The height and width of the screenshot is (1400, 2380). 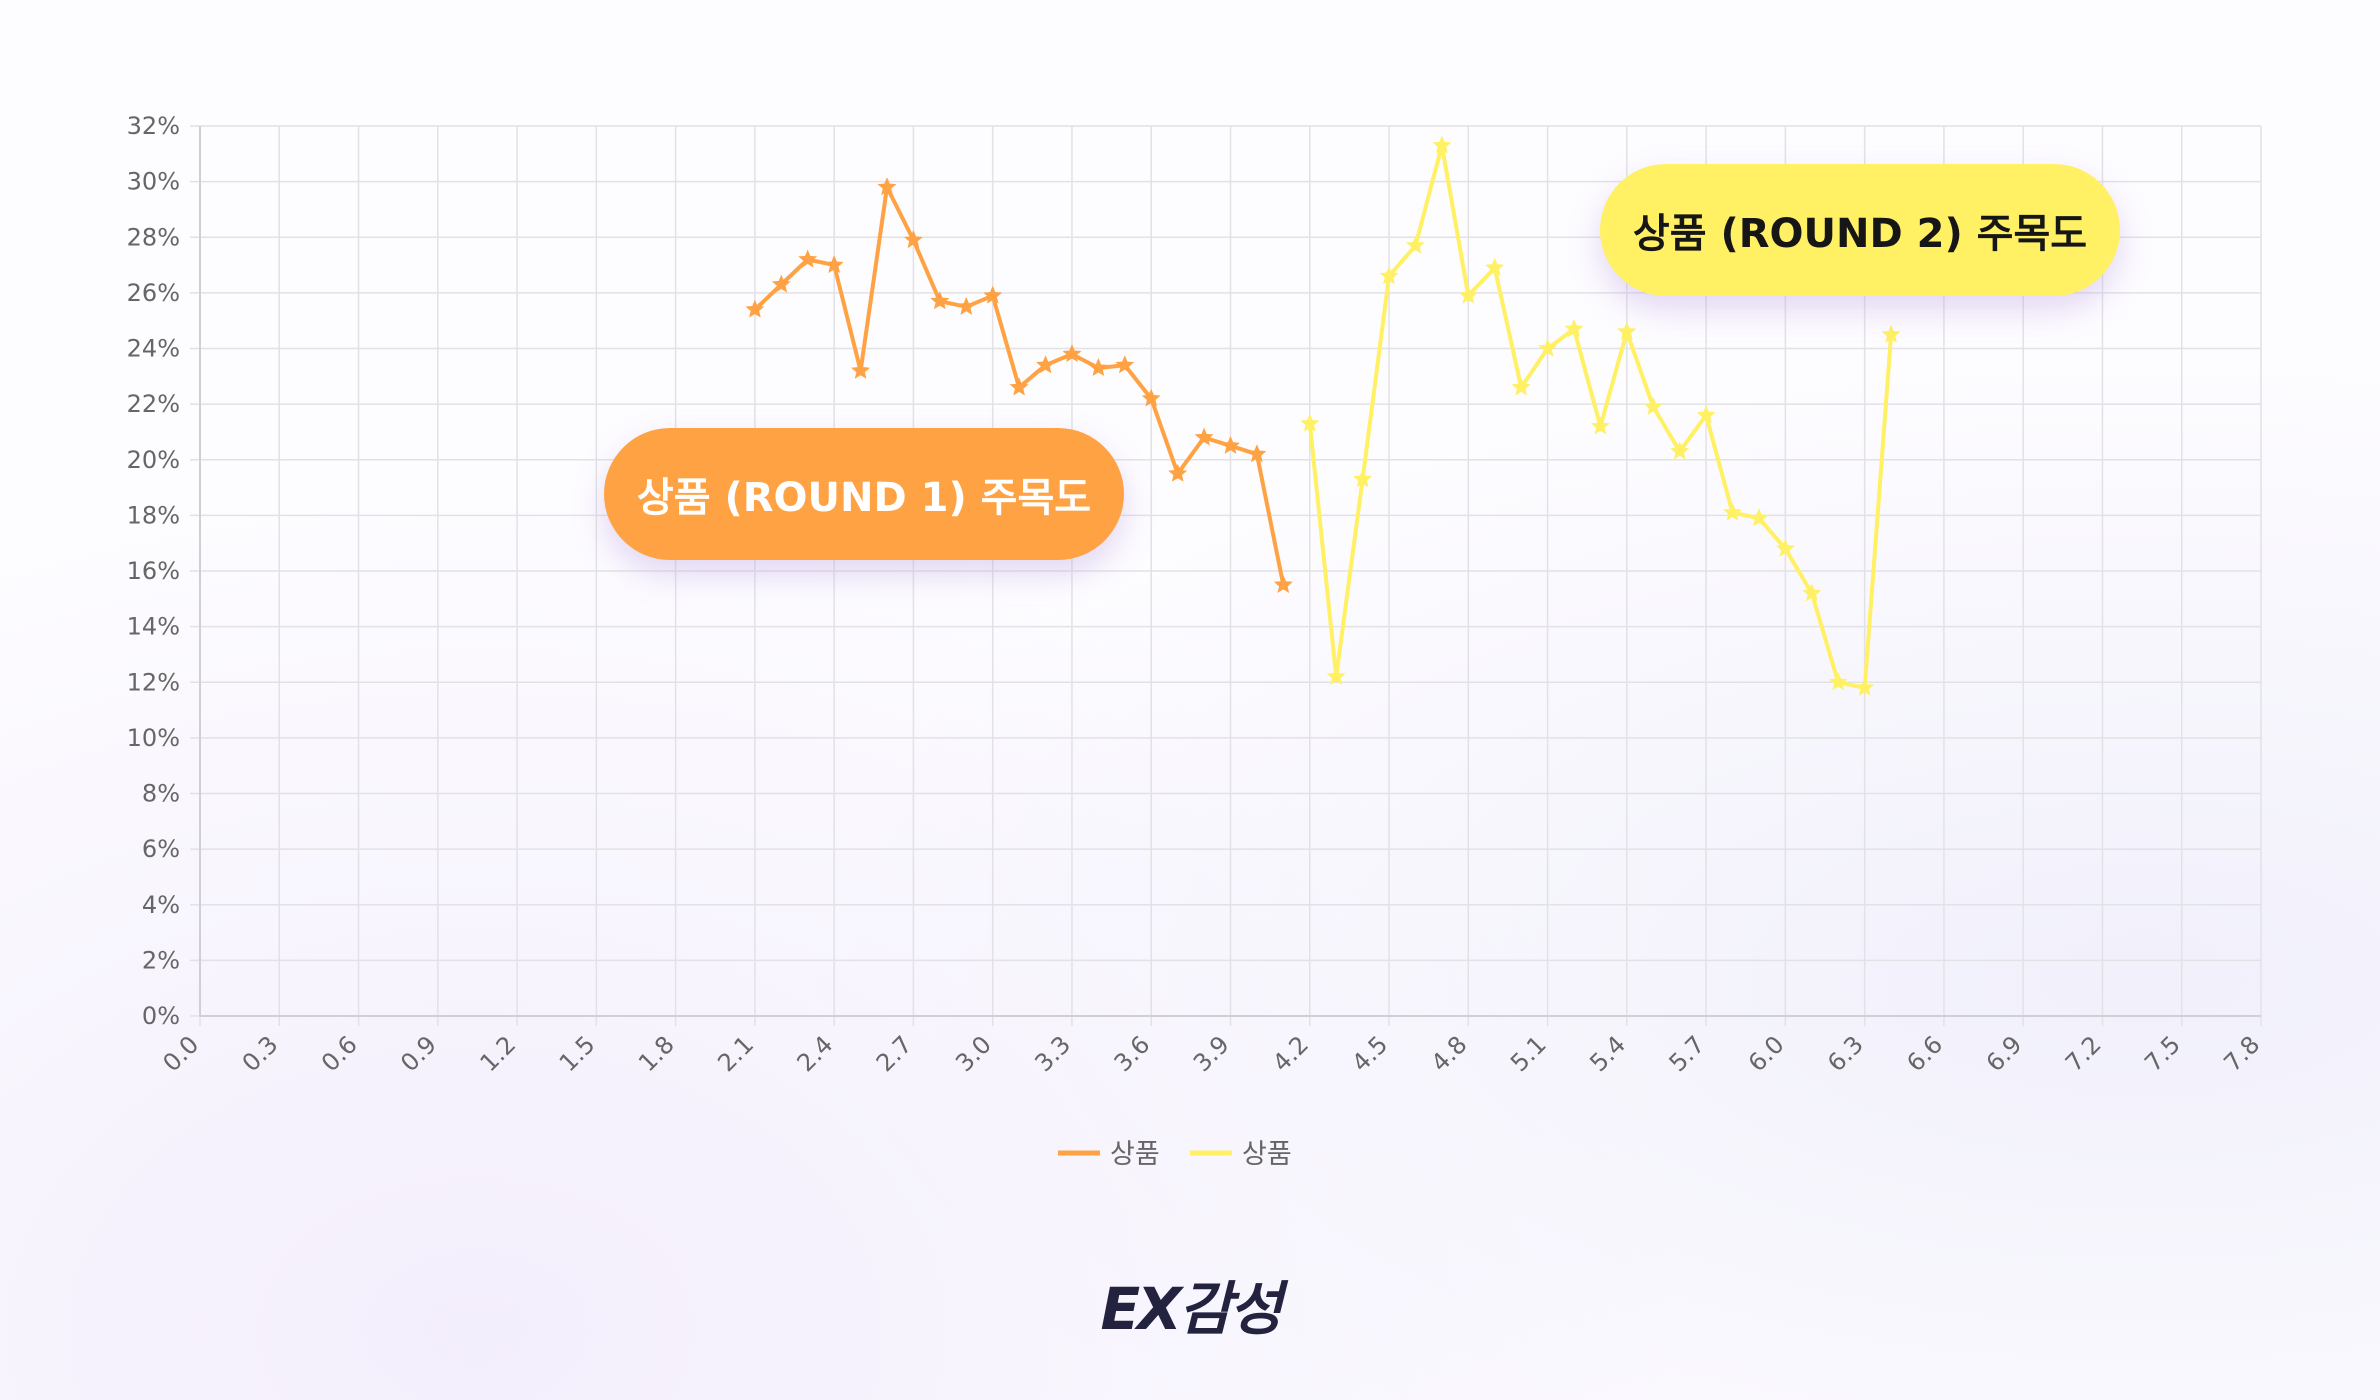 I want to click on x-tick-label: 2.1, so click(x=735, y=1053).